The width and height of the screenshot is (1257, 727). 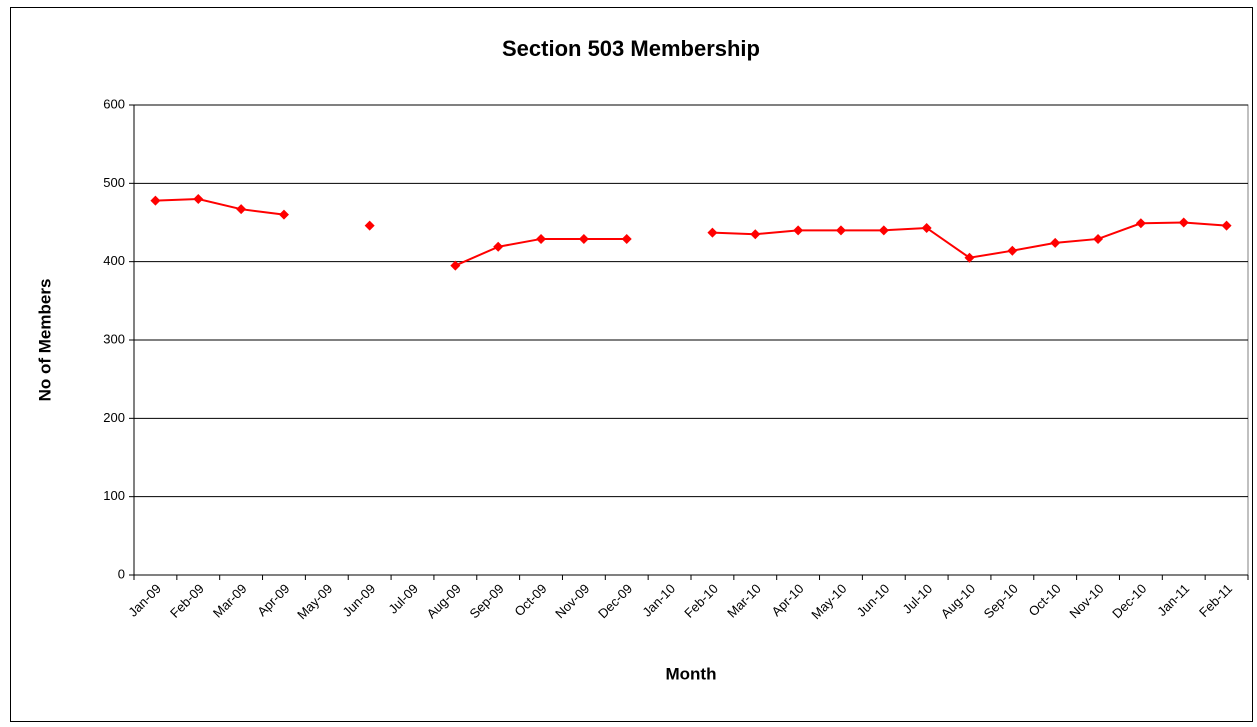 I want to click on y-tick-label: 100, so click(x=114, y=495).